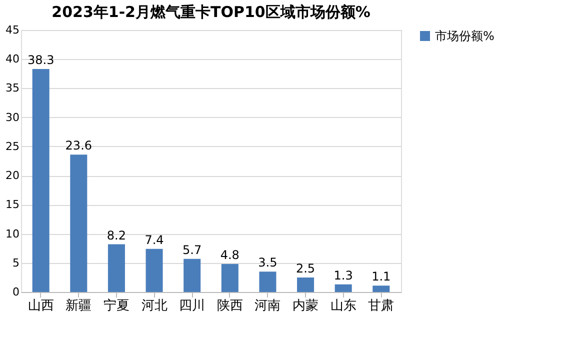  What do you see at coordinates (116, 306) in the screenshot?
I see `x-tick-label: 宁夏` at bounding box center [116, 306].